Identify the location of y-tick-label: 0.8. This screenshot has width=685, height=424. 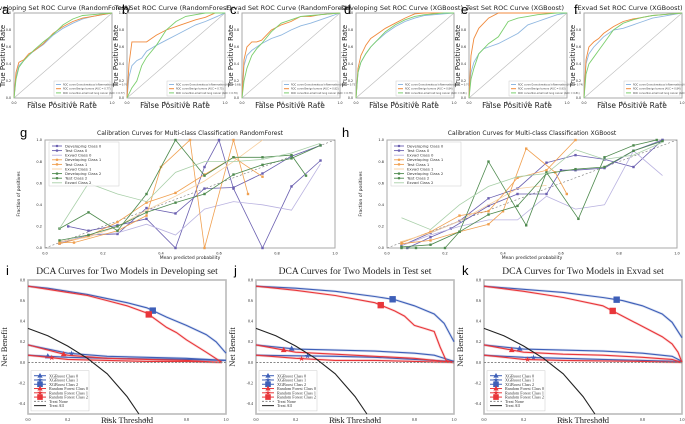
(39, 162).